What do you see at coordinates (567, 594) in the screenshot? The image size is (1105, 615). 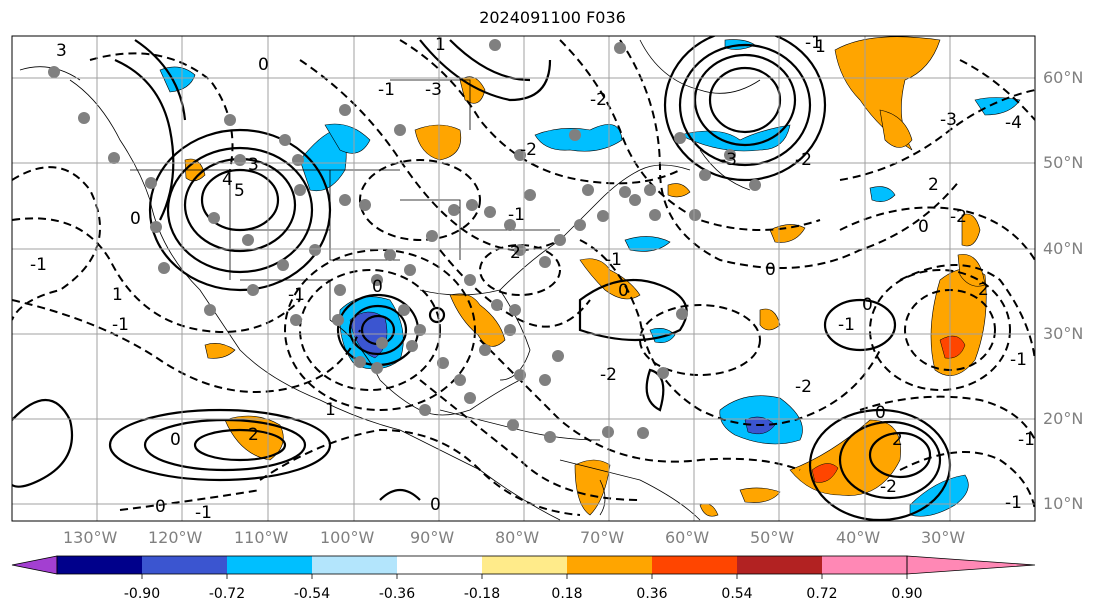 I see `colorbar-tick-label: 0.18` at bounding box center [567, 594].